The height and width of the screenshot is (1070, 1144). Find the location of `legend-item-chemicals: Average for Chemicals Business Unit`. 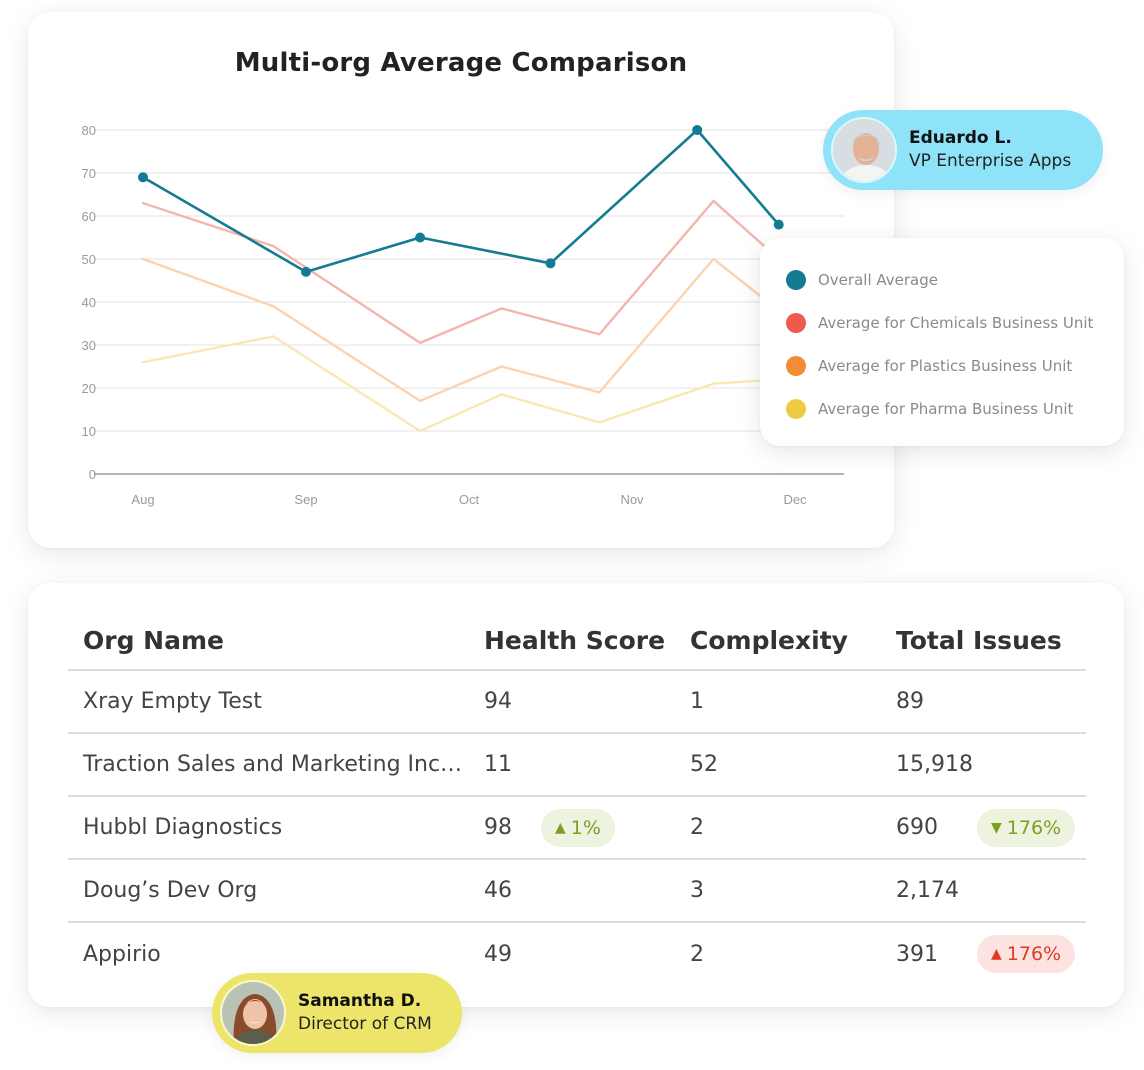

legend-item-chemicals: Average for Chemicals Business Unit is located at coordinates (939, 323).